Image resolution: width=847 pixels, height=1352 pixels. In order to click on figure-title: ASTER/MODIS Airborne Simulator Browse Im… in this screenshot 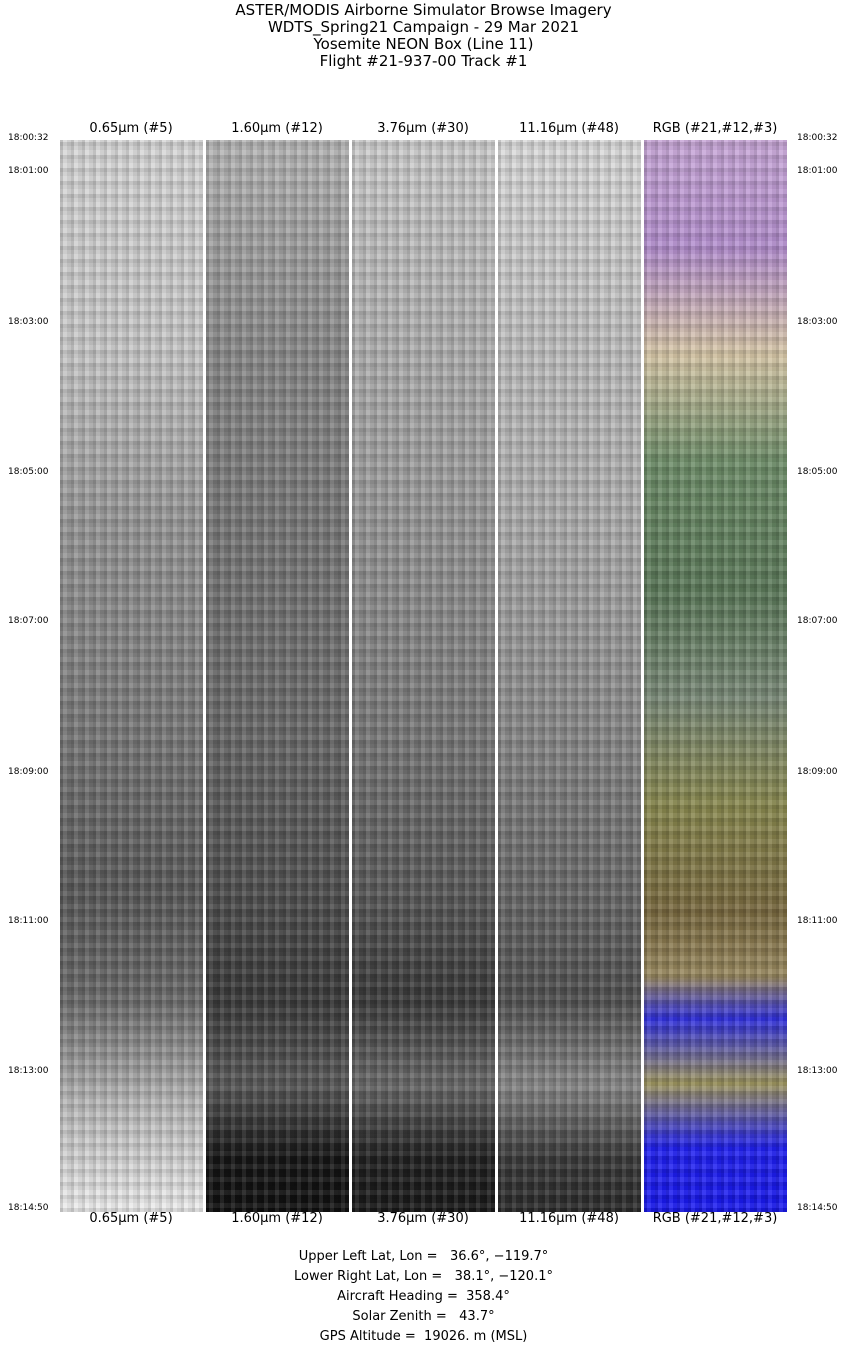, I will do `click(423, 36)`.